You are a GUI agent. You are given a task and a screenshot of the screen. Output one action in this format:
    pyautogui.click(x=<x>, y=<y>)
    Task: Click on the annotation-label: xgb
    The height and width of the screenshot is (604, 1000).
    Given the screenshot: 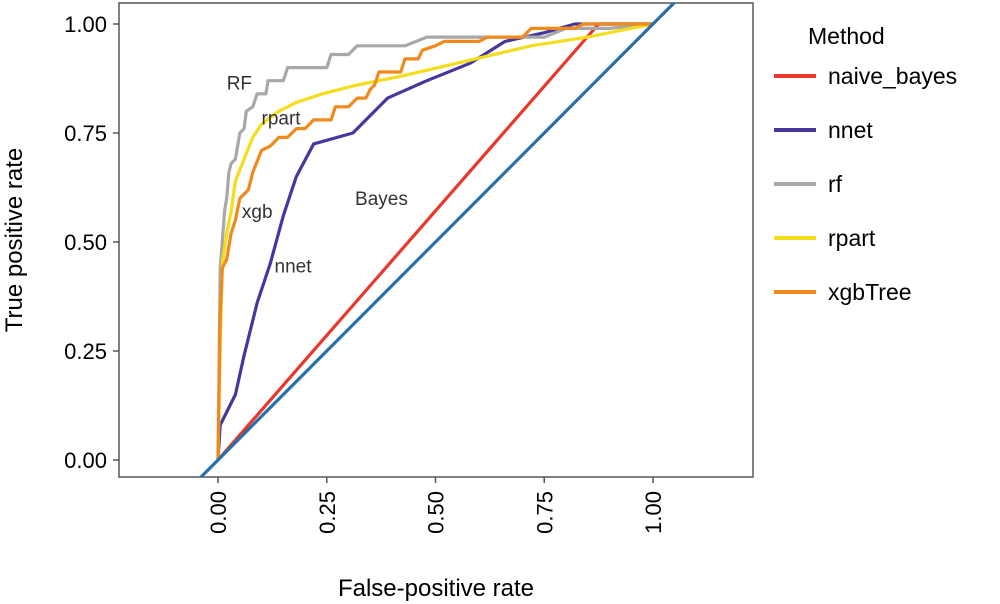 What is the action you would take?
    pyautogui.click(x=257, y=212)
    